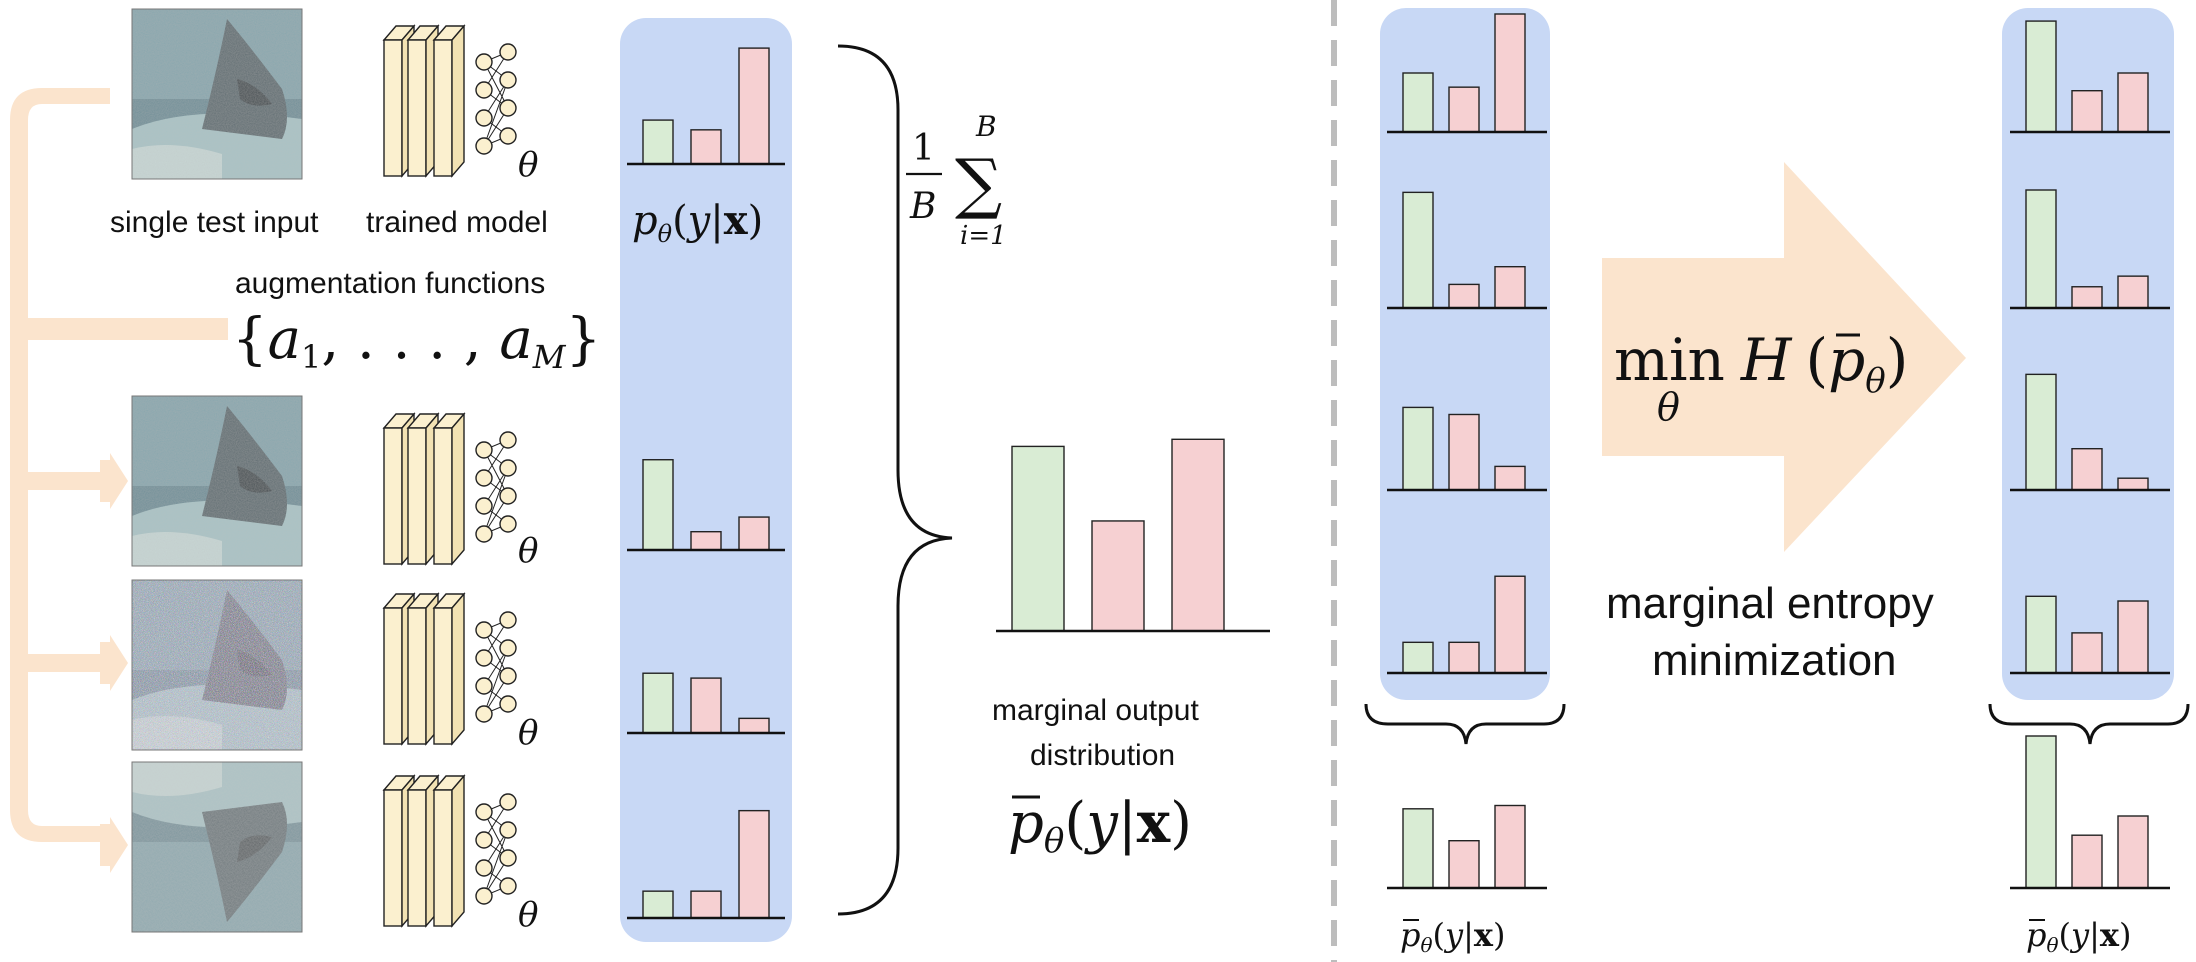  I want to click on before-marginal-bars, so click(1467, 847).